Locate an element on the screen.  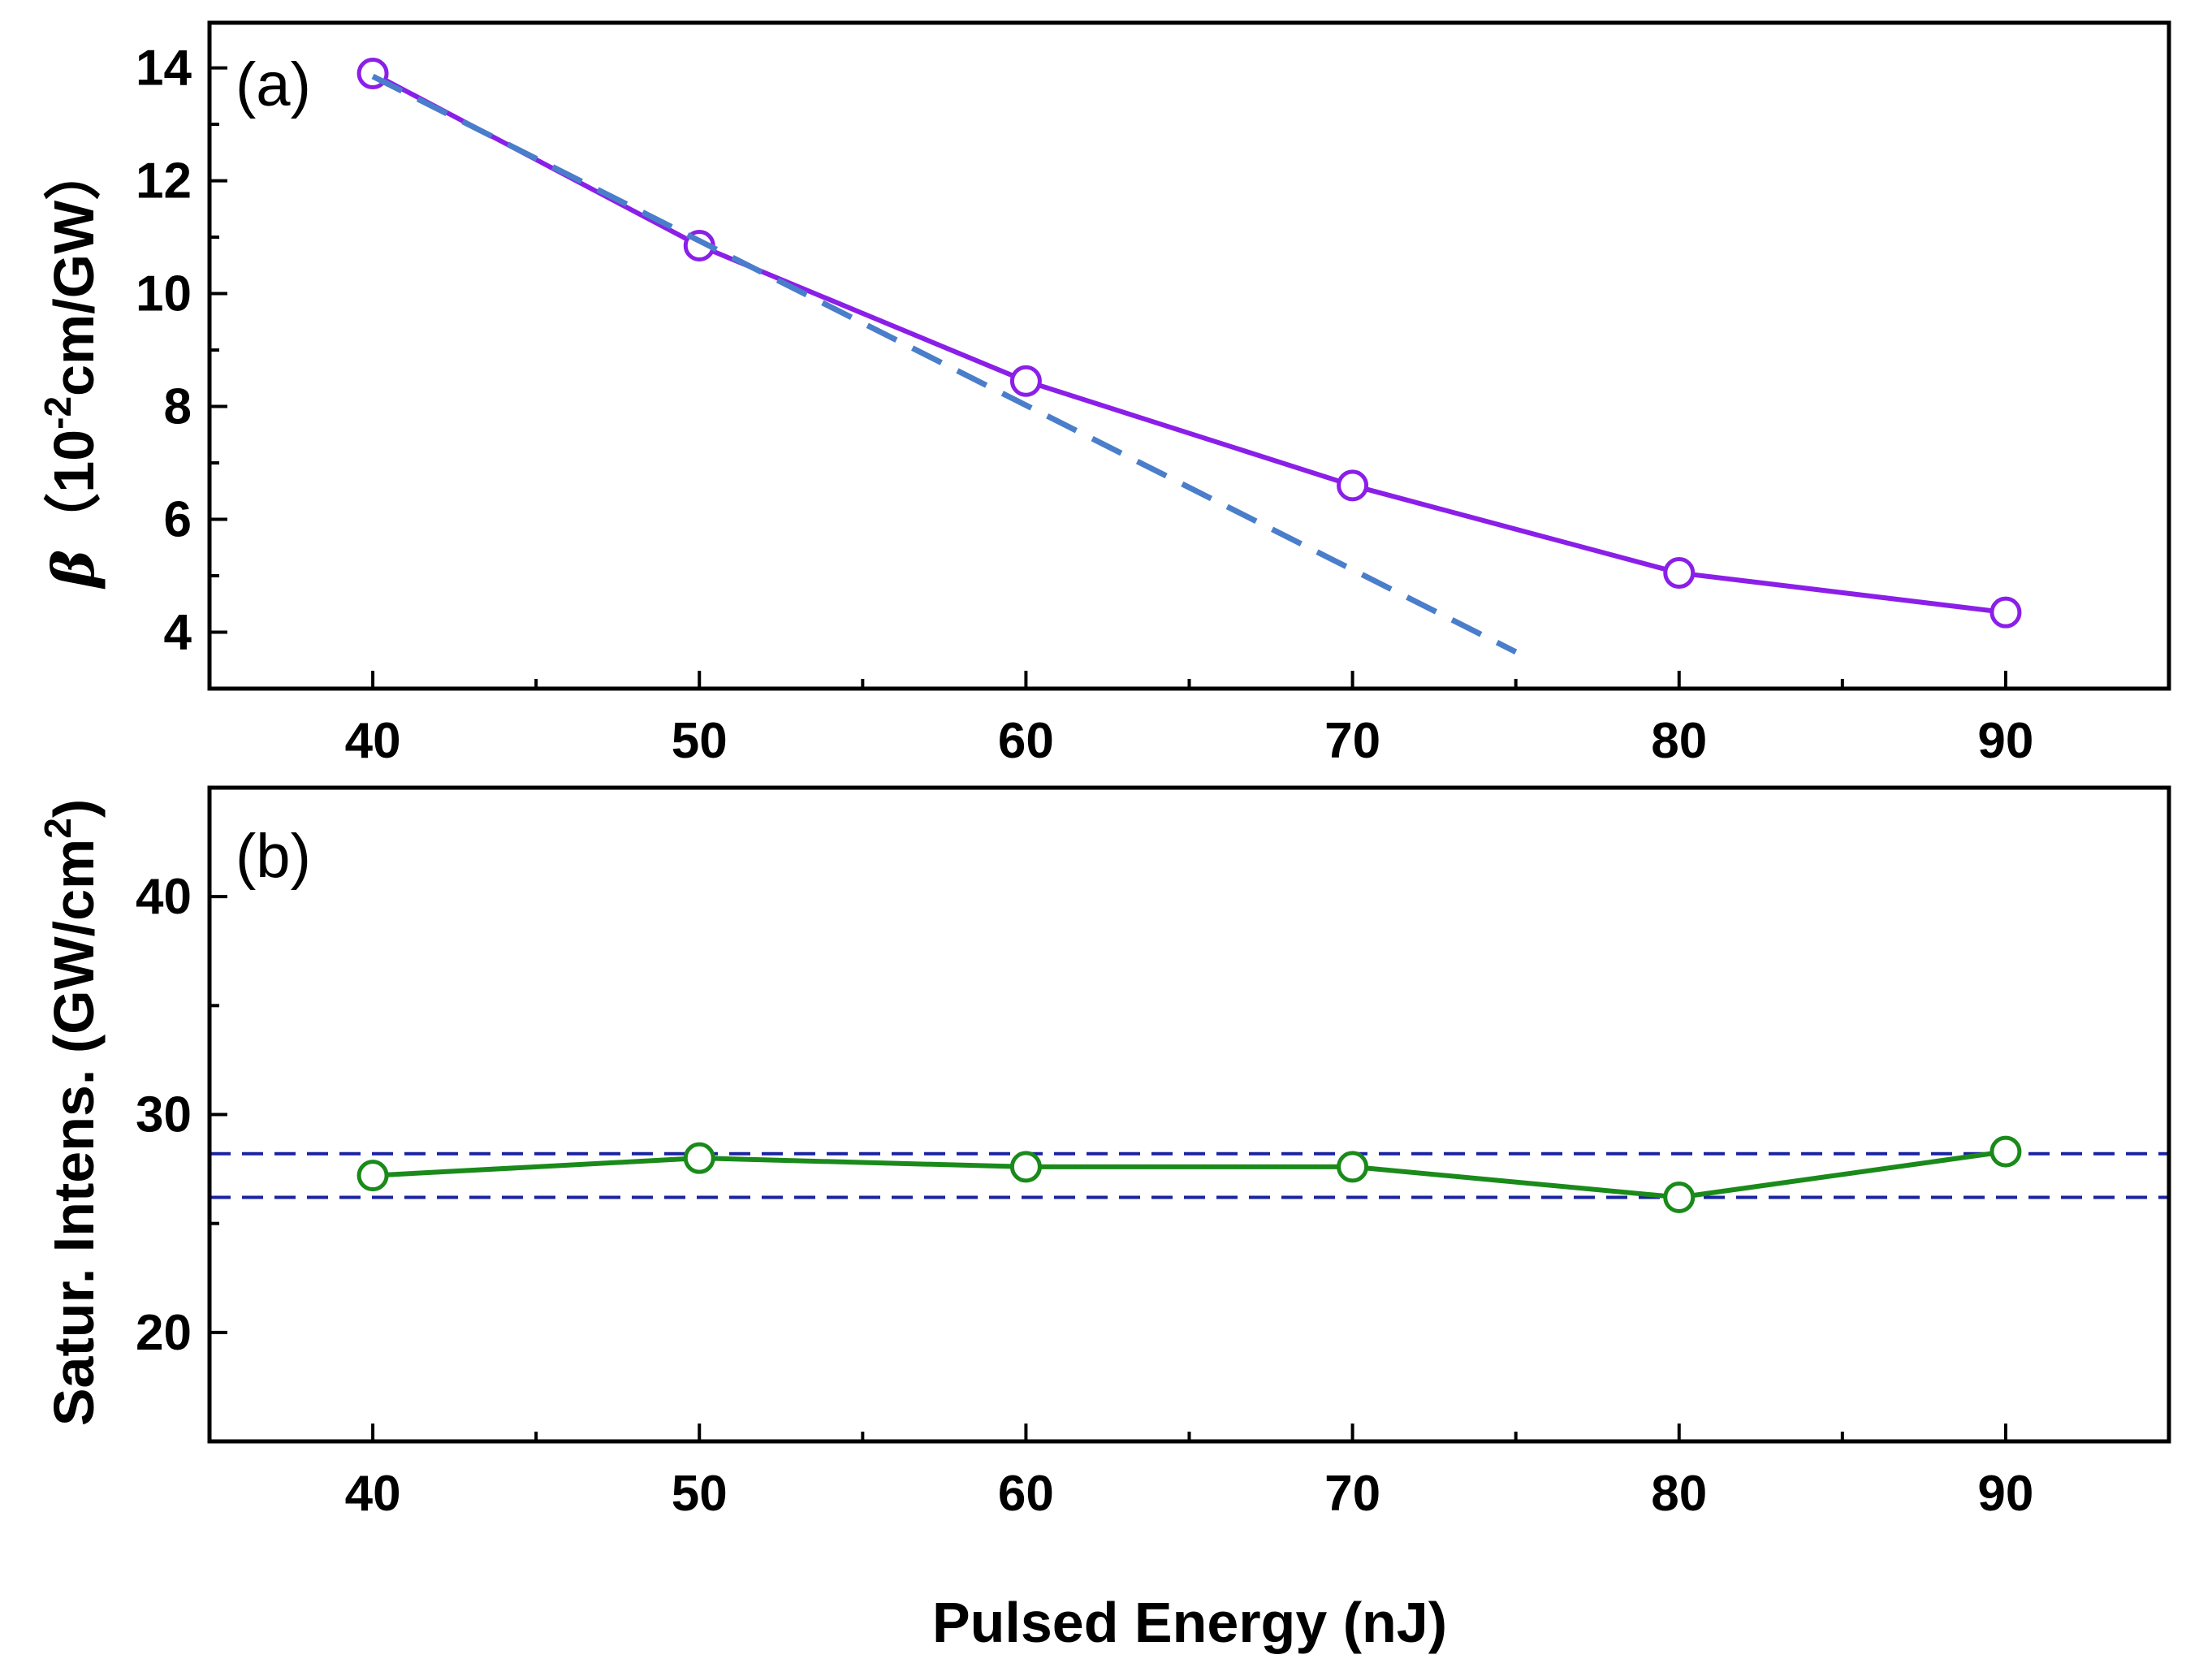
panel-b-x-tick-label: 90 is located at coordinates (2005, 1494).